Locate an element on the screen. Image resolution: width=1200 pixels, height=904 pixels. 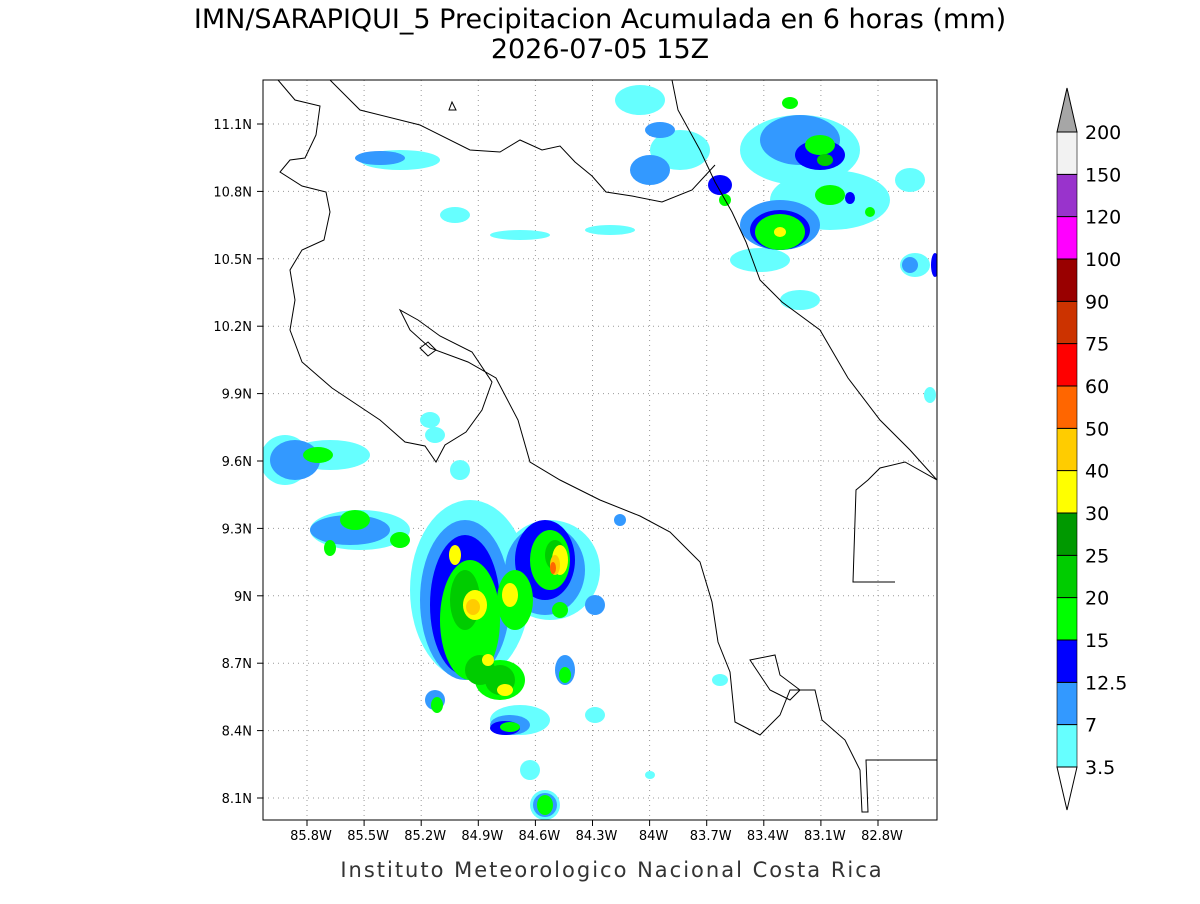
lon-label: 84.3W is located at coordinates (597, 836).